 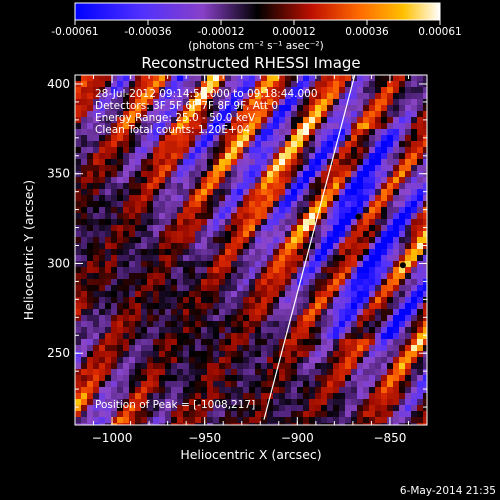 What do you see at coordinates (257, 11) in the screenshot?
I see `colorbar` at bounding box center [257, 11].